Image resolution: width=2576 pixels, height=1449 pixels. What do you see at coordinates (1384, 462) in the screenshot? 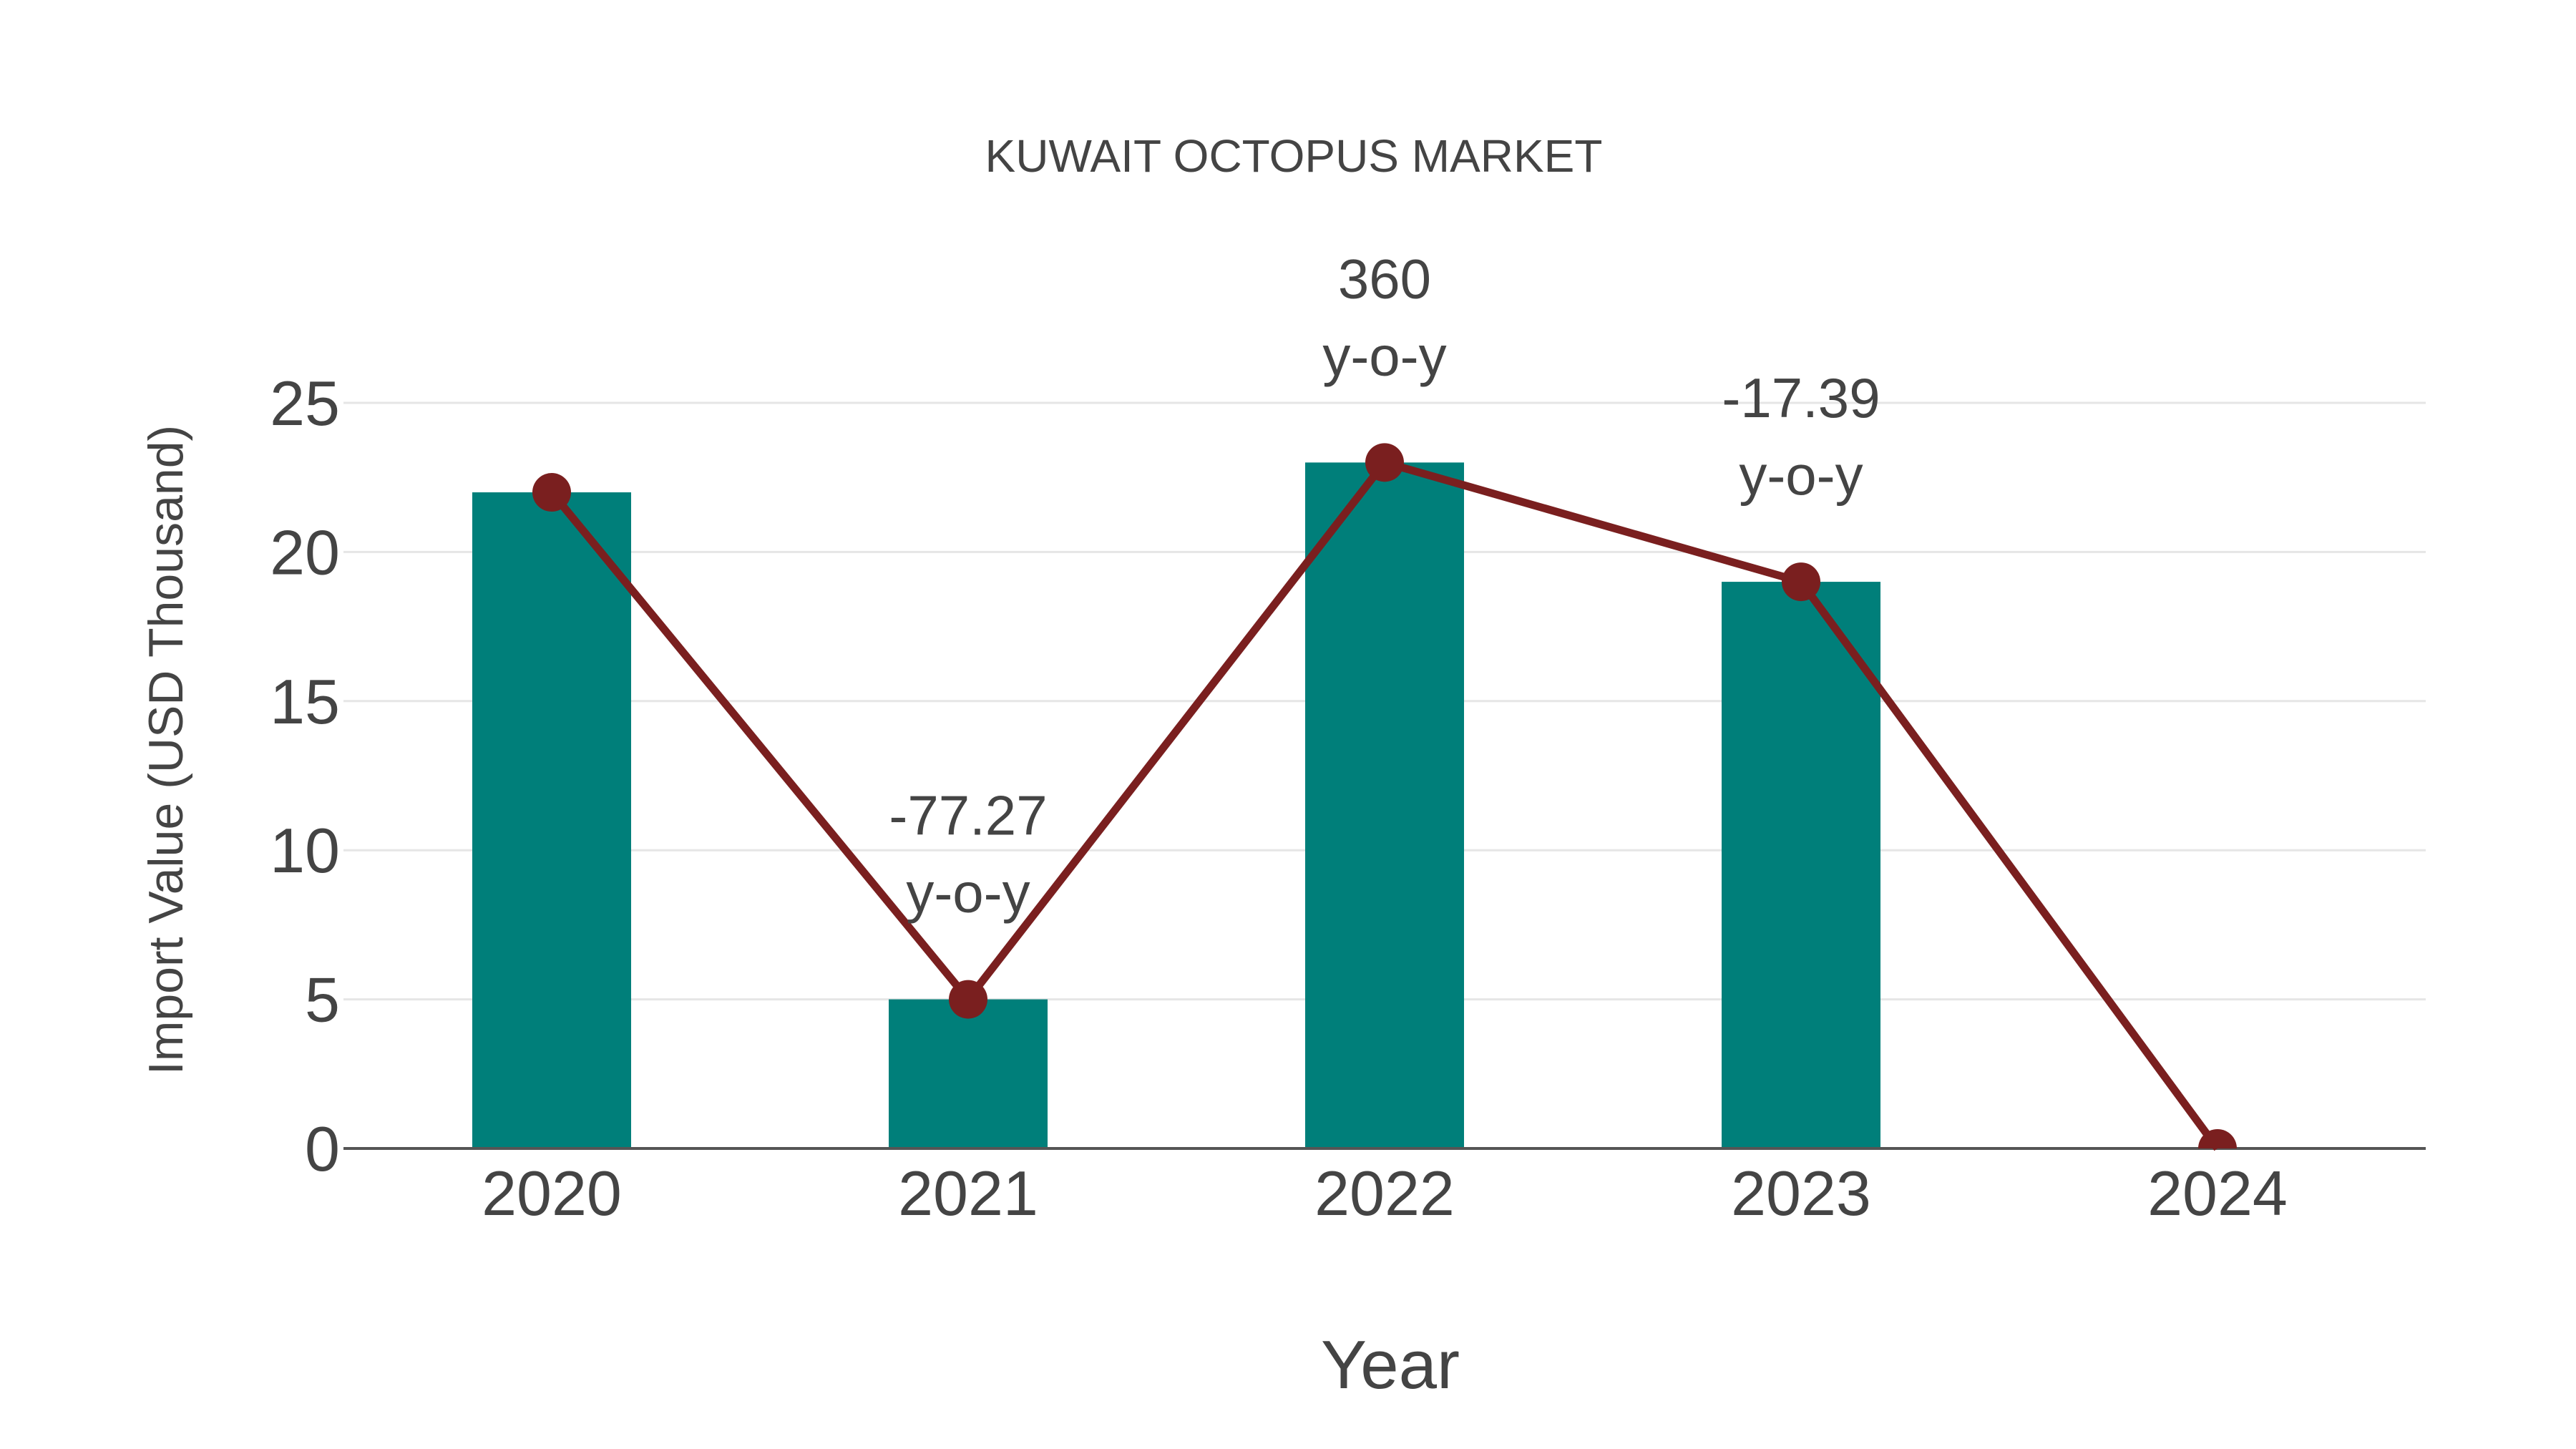
I see `trend-marker-2022` at bounding box center [1384, 462].